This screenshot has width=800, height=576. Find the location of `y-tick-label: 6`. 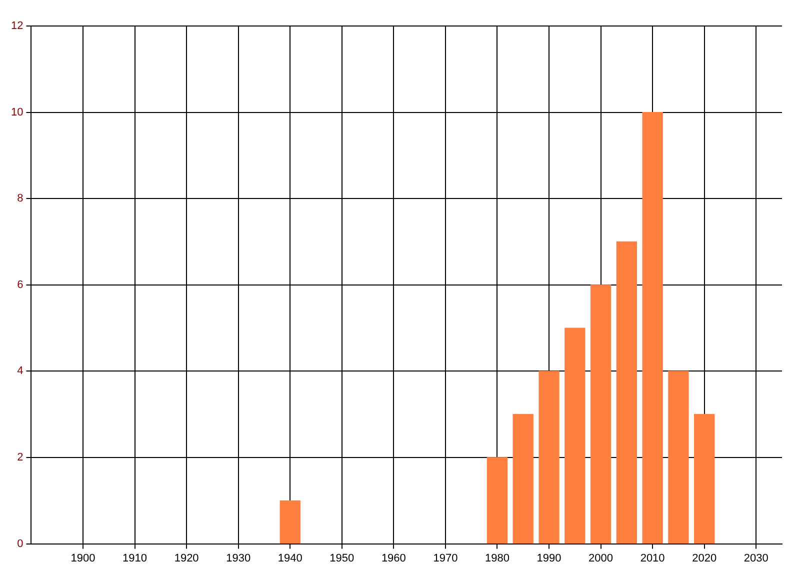

y-tick-label: 6 is located at coordinates (20, 284).